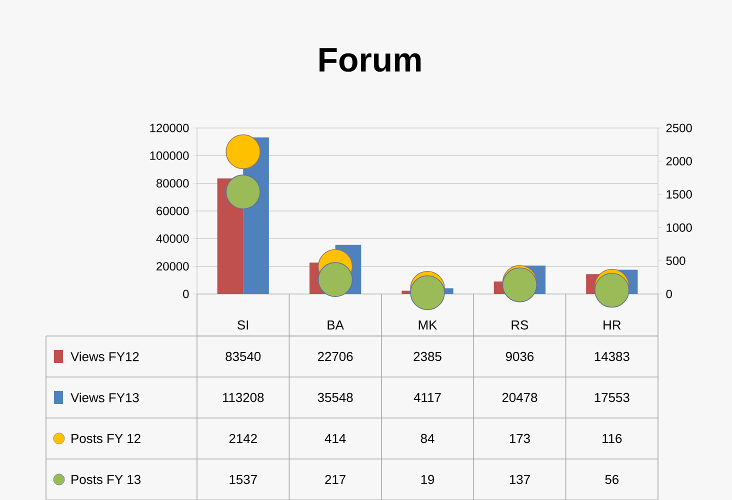 The width and height of the screenshot is (732, 500). What do you see at coordinates (428, 356) in the screenshot?
I see `data-label: 2385` at bounding box center [428, 356].